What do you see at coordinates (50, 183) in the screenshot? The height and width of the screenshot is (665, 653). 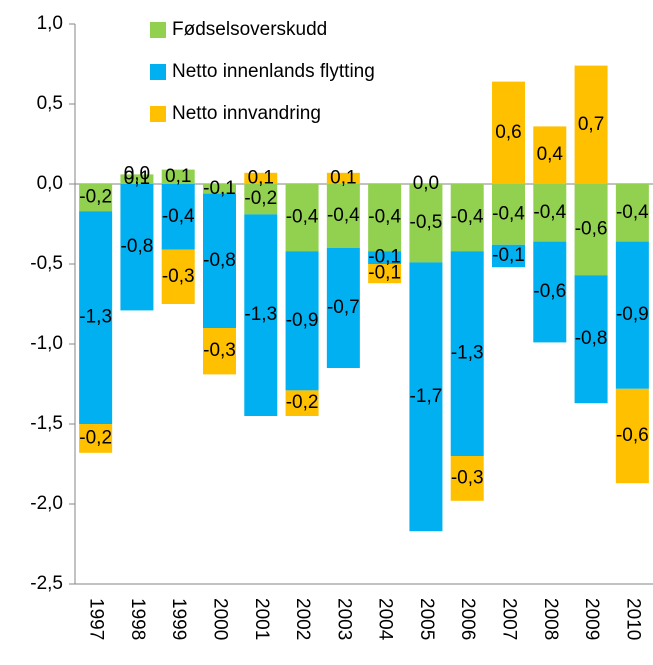 I see `y-tick-label: 0,0` at bounding box center [50, 183].